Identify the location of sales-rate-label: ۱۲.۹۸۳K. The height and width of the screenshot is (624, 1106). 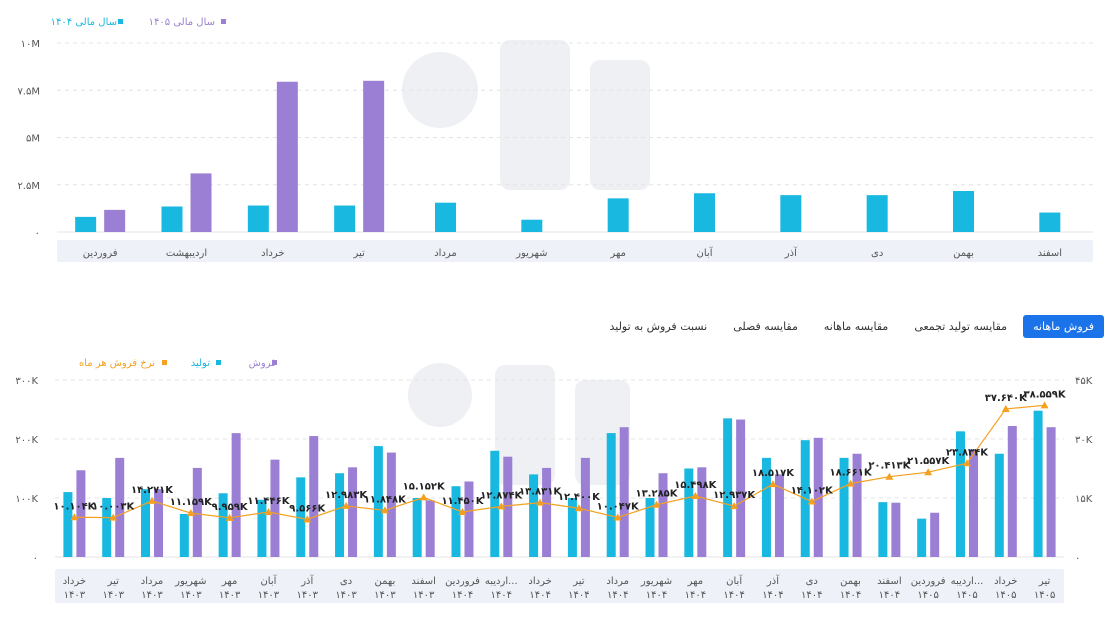
(346, 495).